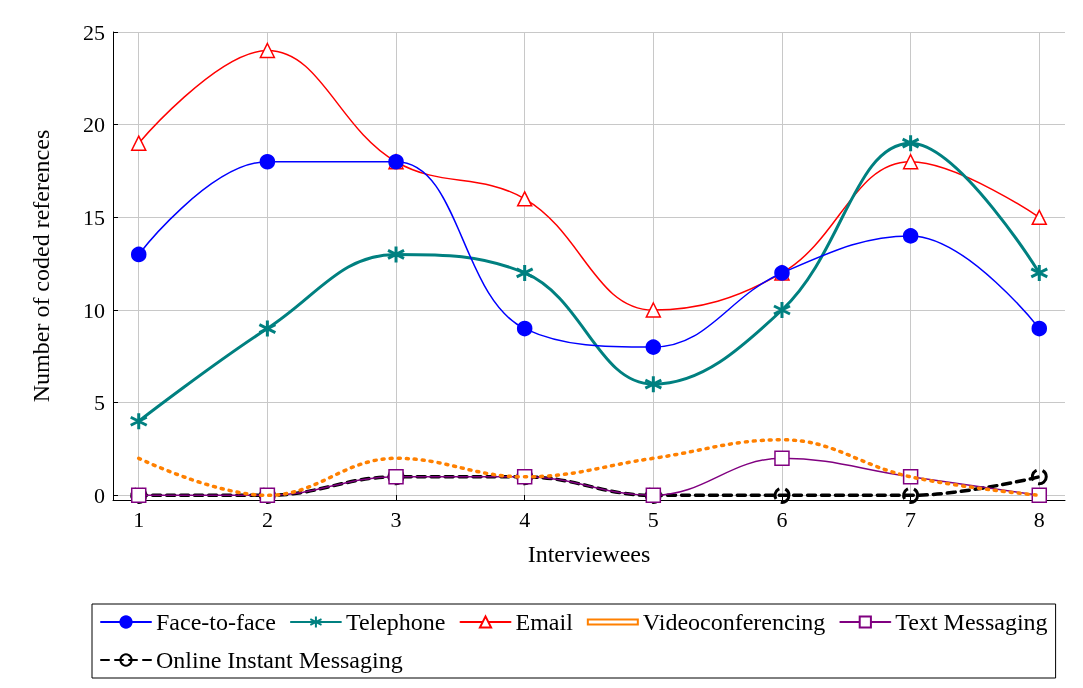 This screenshot has width=1083, height=688. Describe the element at coordinates (94, 32) in the screenshot. I see `y-tick-label: 25` at that location.